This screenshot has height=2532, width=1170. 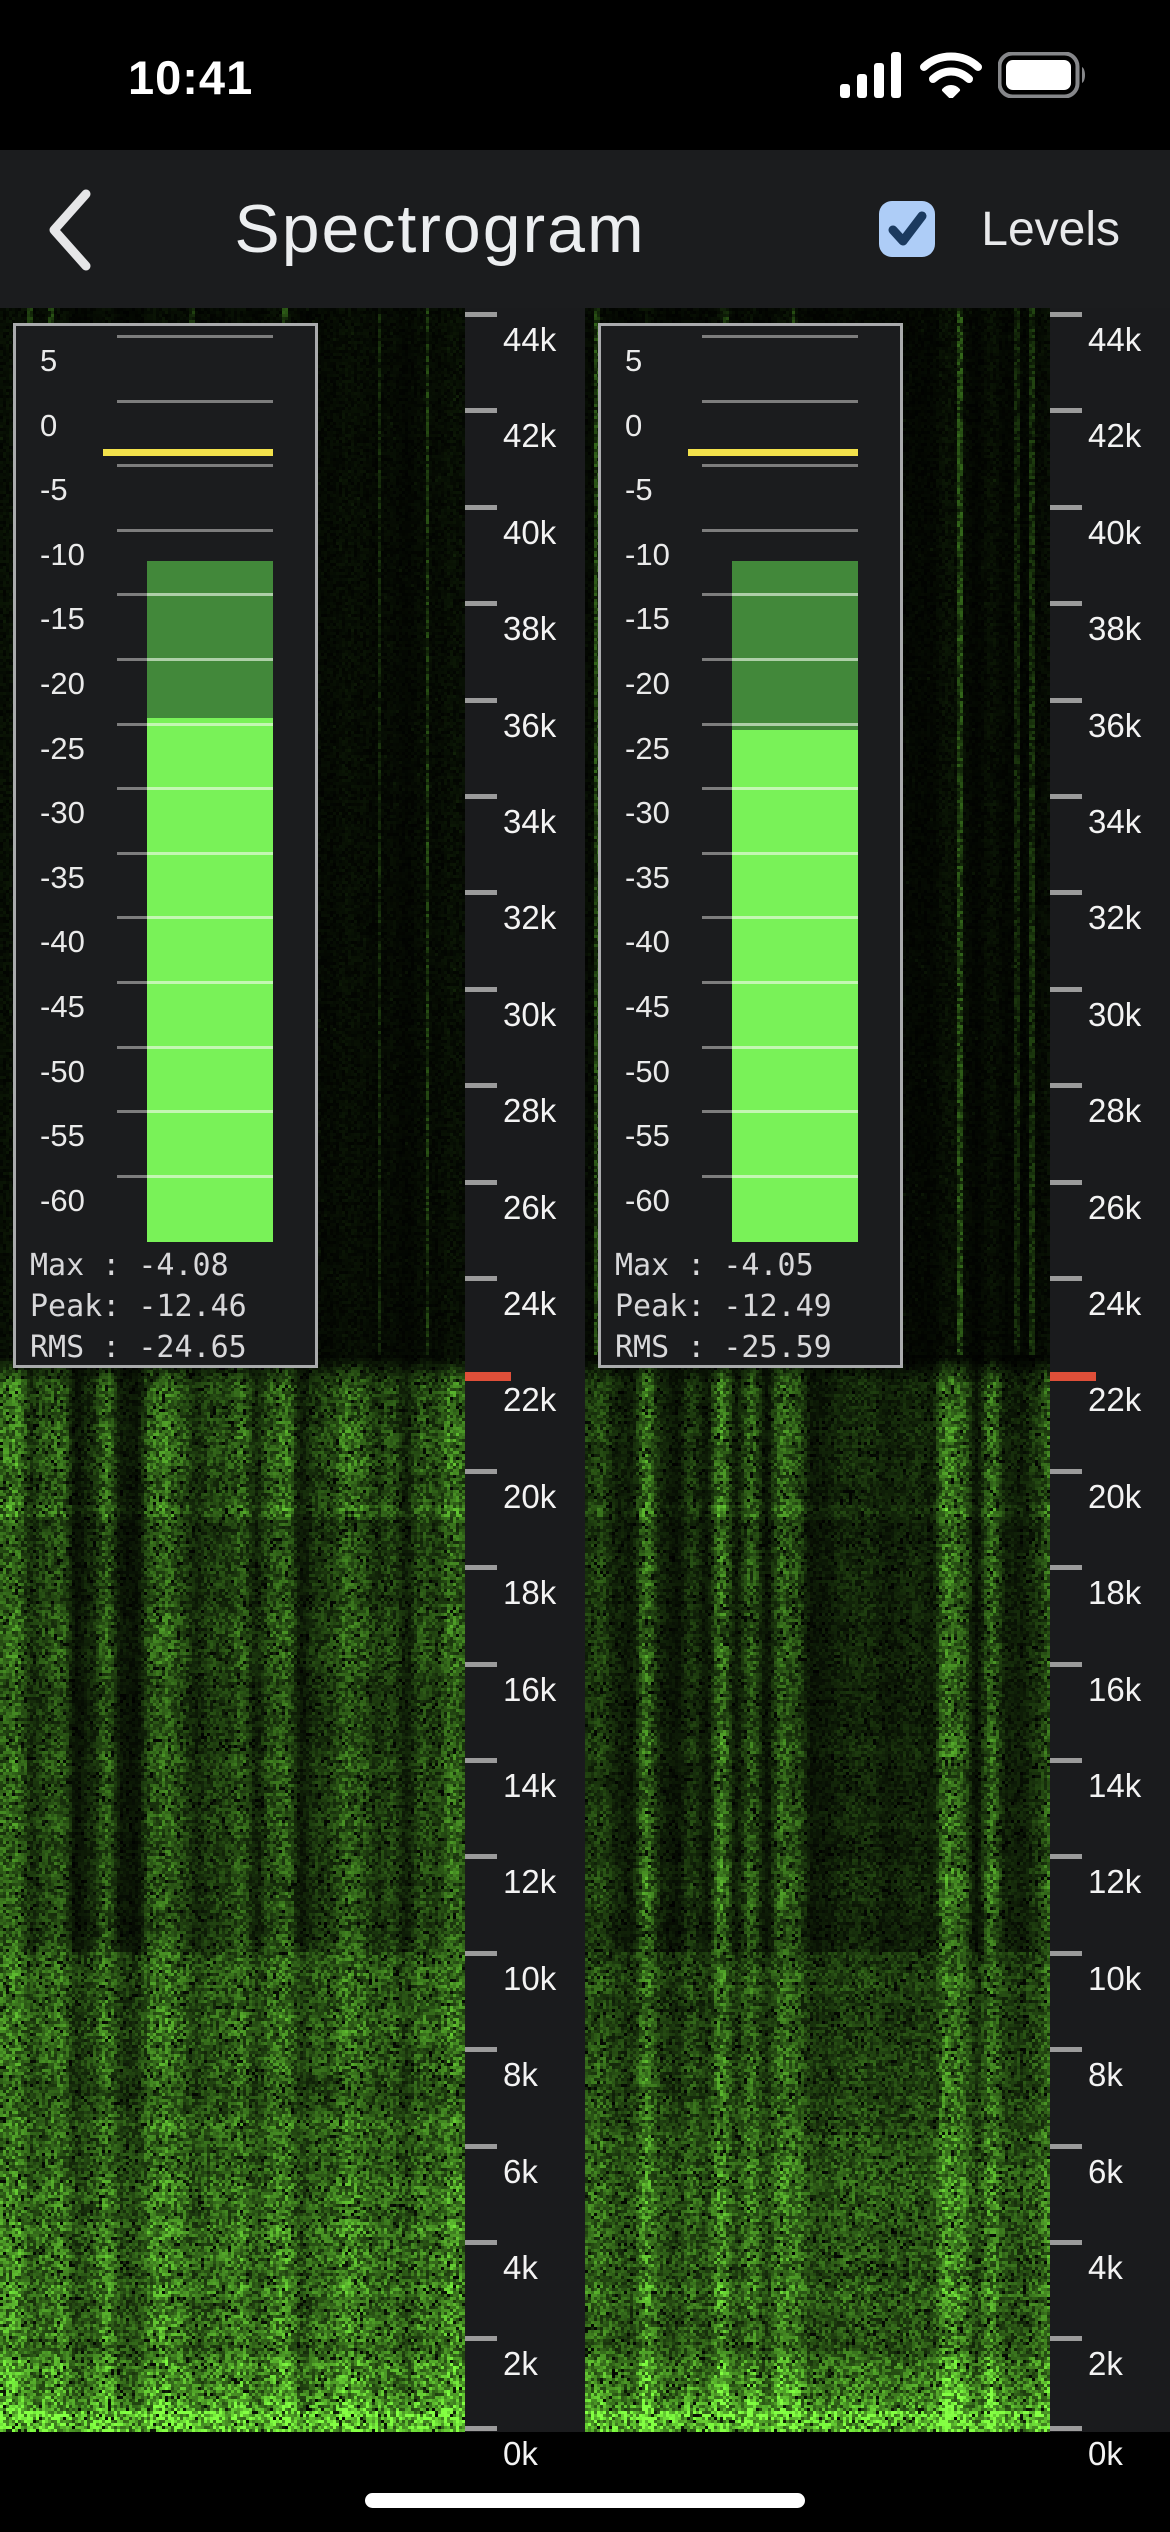 I want to click on max-level-line, so click(x=773, y=452).